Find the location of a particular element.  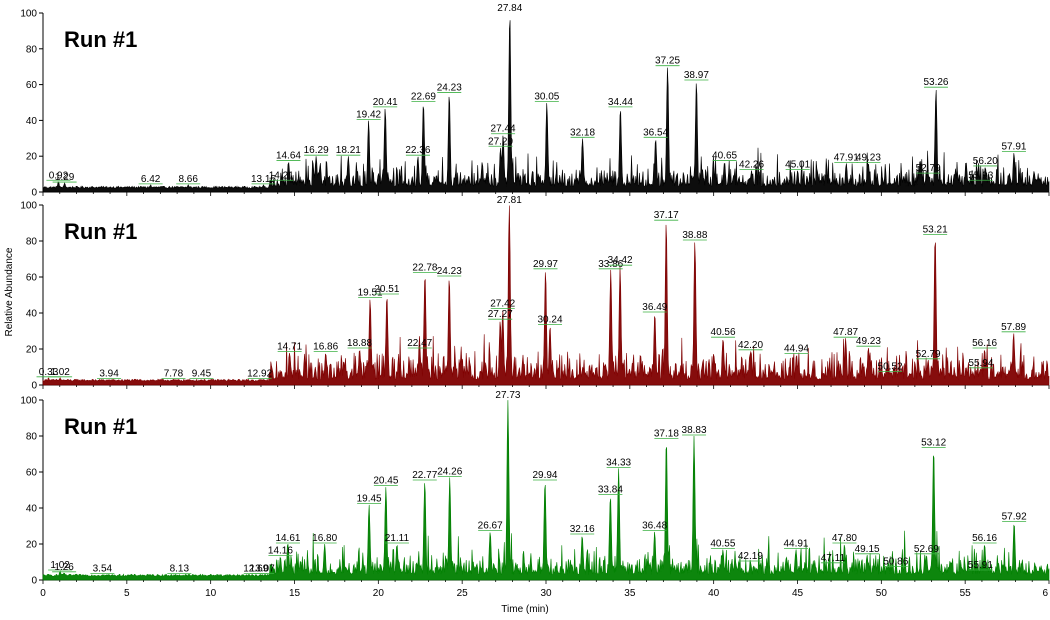

peak-label: 8.13 is located at coordinates (180, 569).